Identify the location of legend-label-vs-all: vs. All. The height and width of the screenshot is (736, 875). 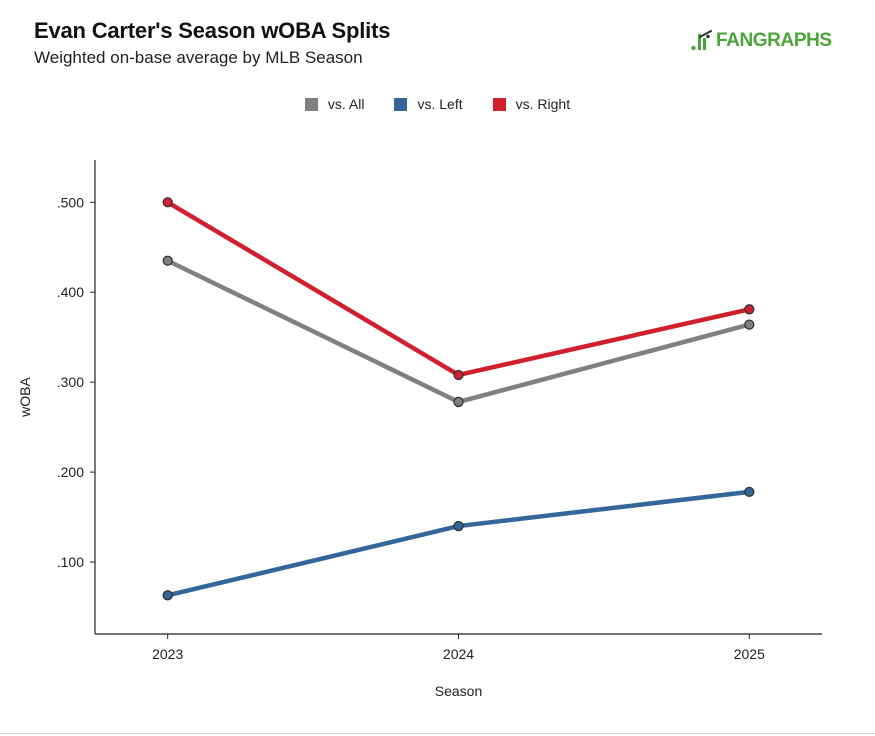
(346, 104).